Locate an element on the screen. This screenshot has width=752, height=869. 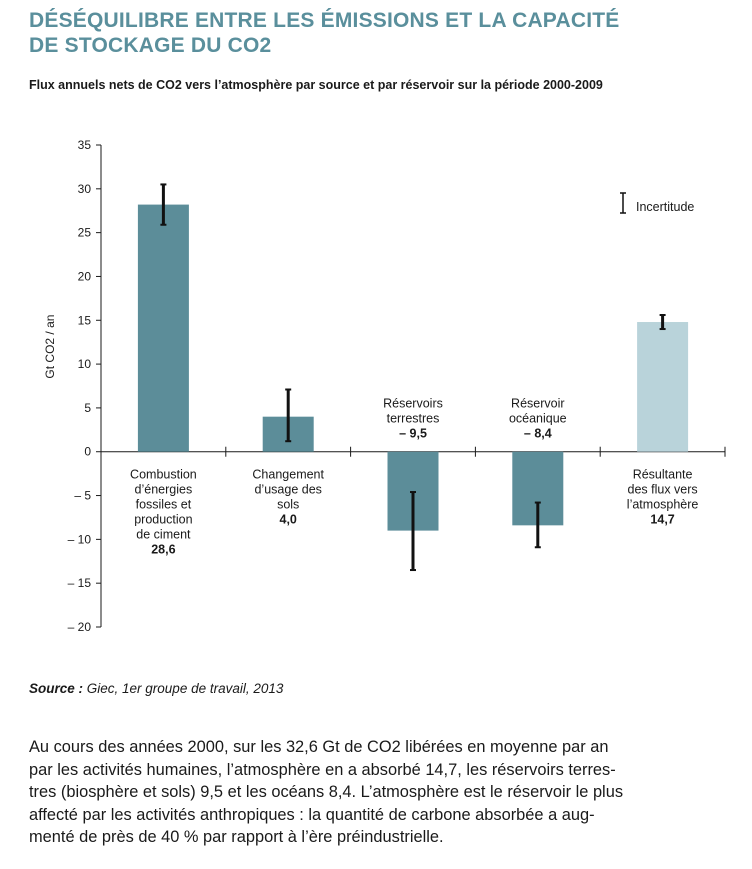
y-tick-label: – 5 is located at coordinates (82, 496).